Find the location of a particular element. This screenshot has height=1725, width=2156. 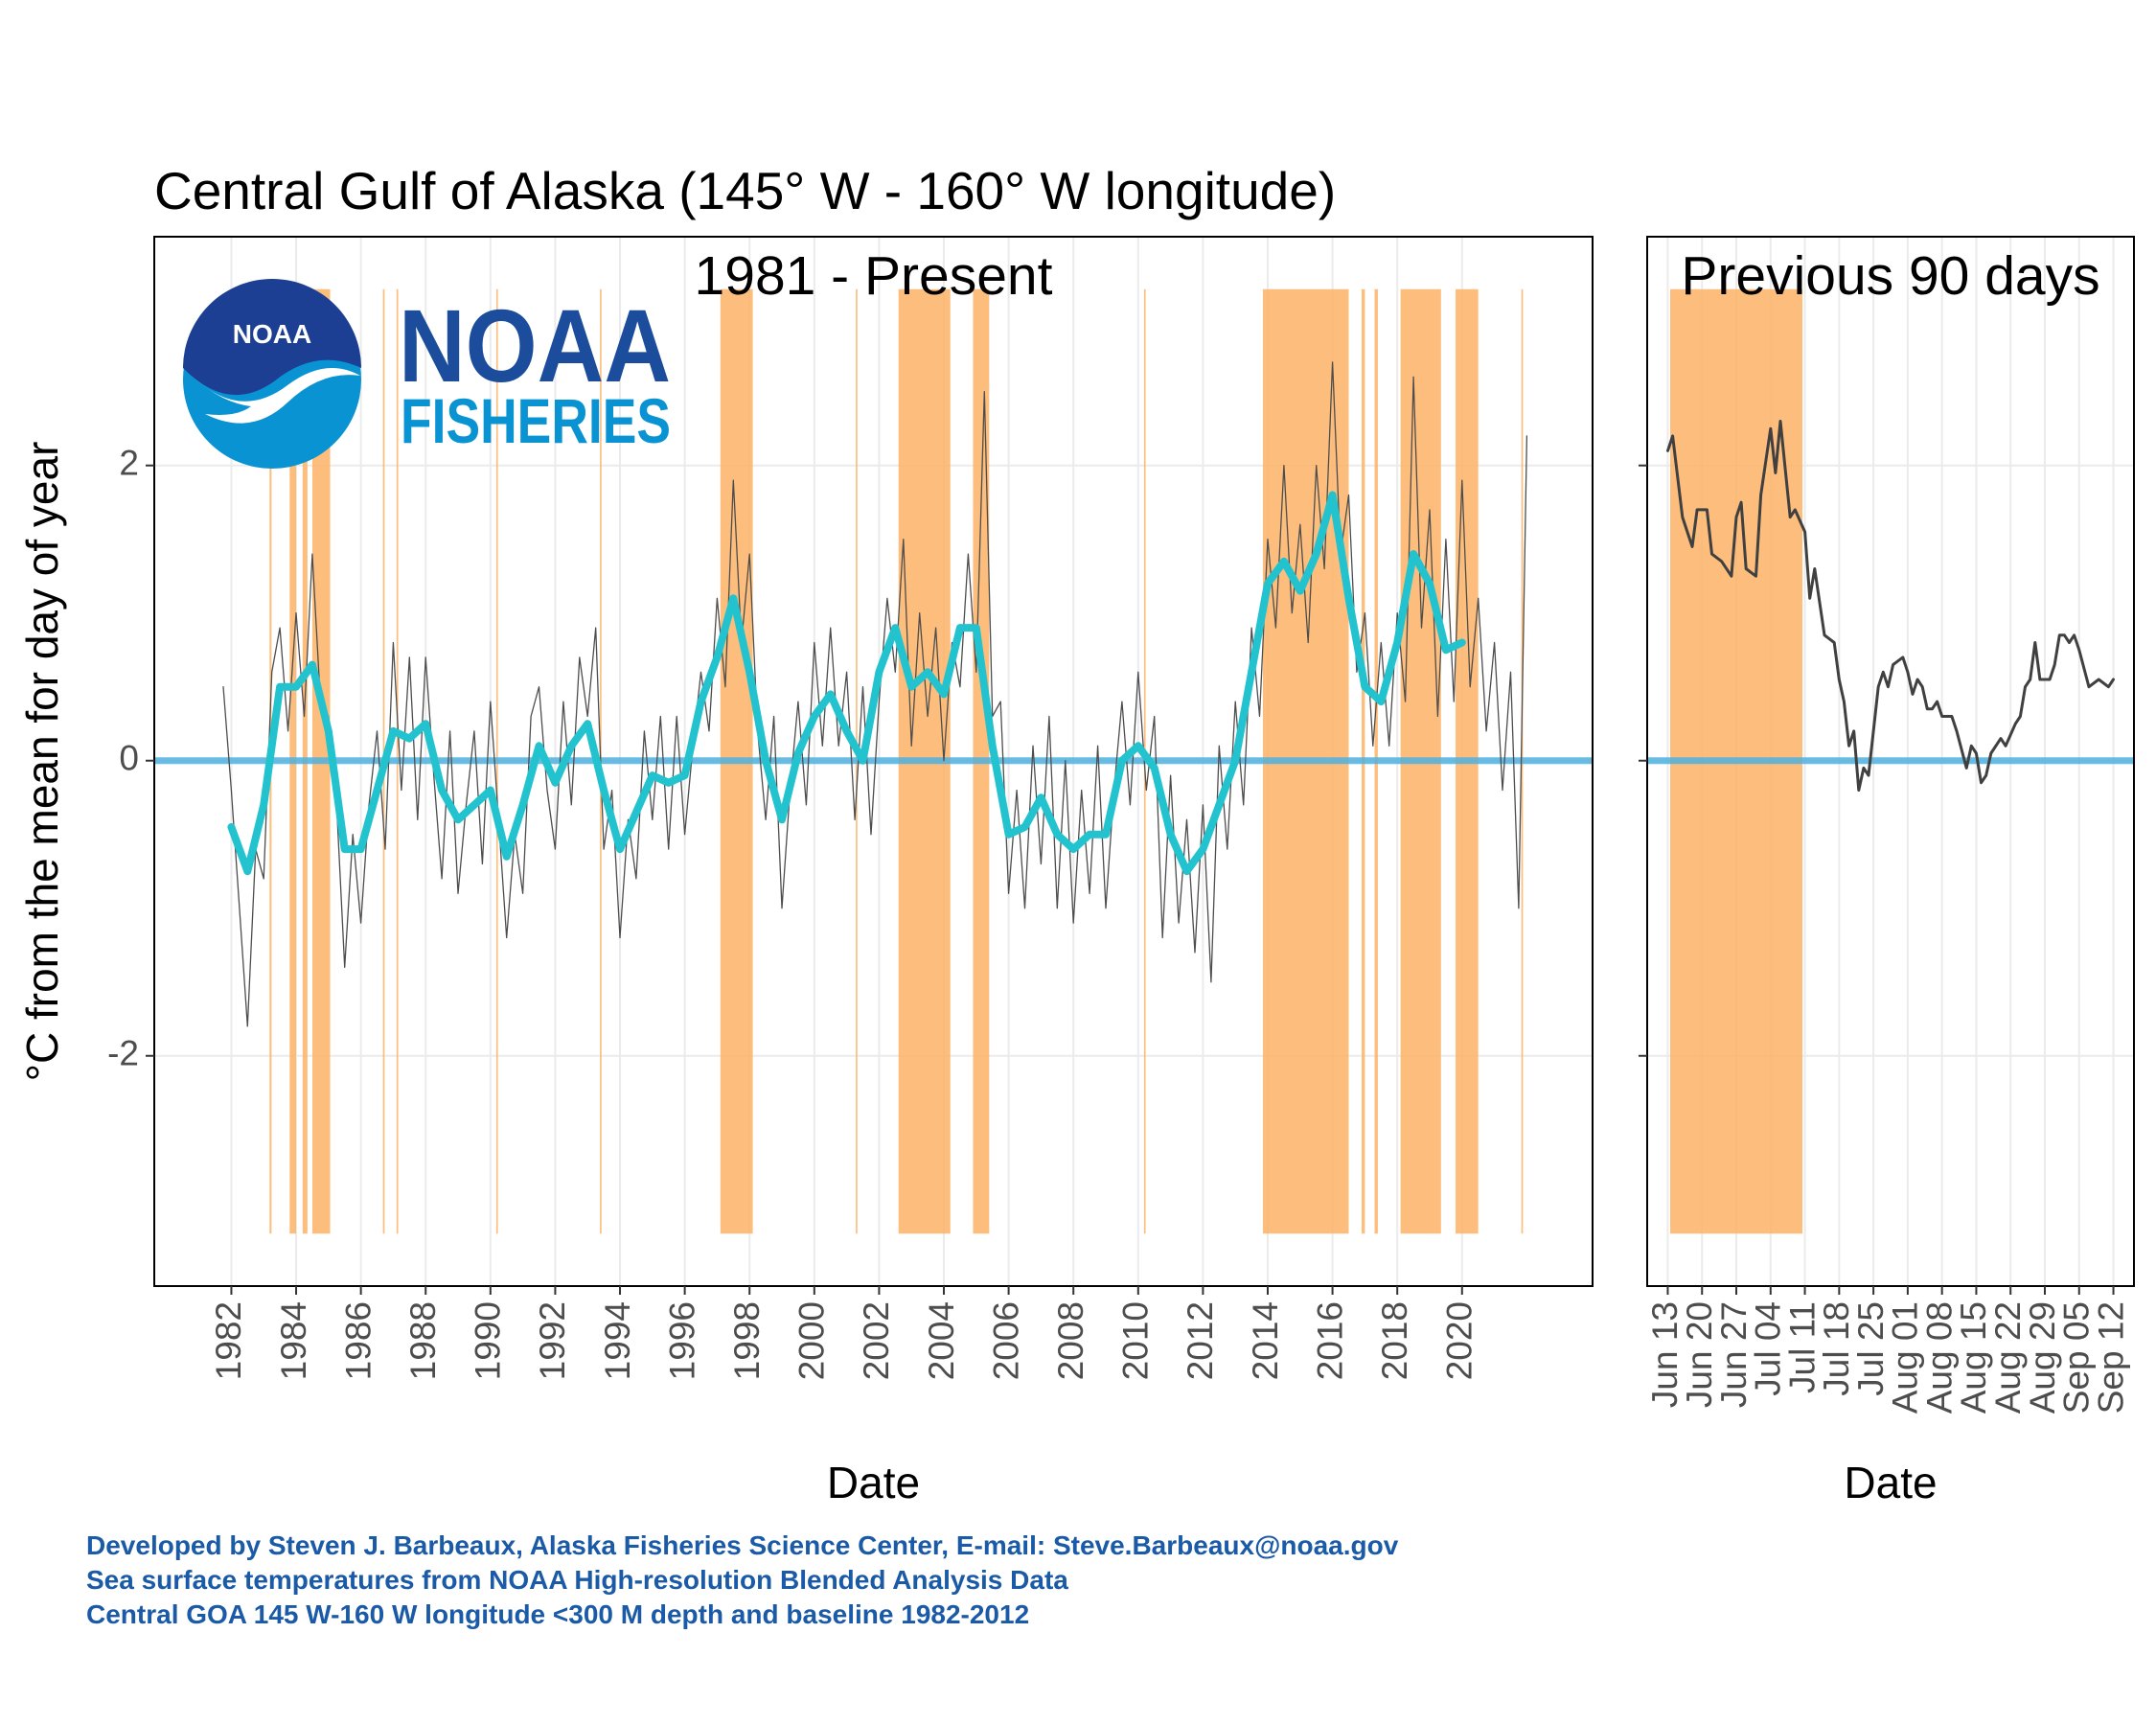

x-tick-label: 1988 is located at coordinates (423, 1341).